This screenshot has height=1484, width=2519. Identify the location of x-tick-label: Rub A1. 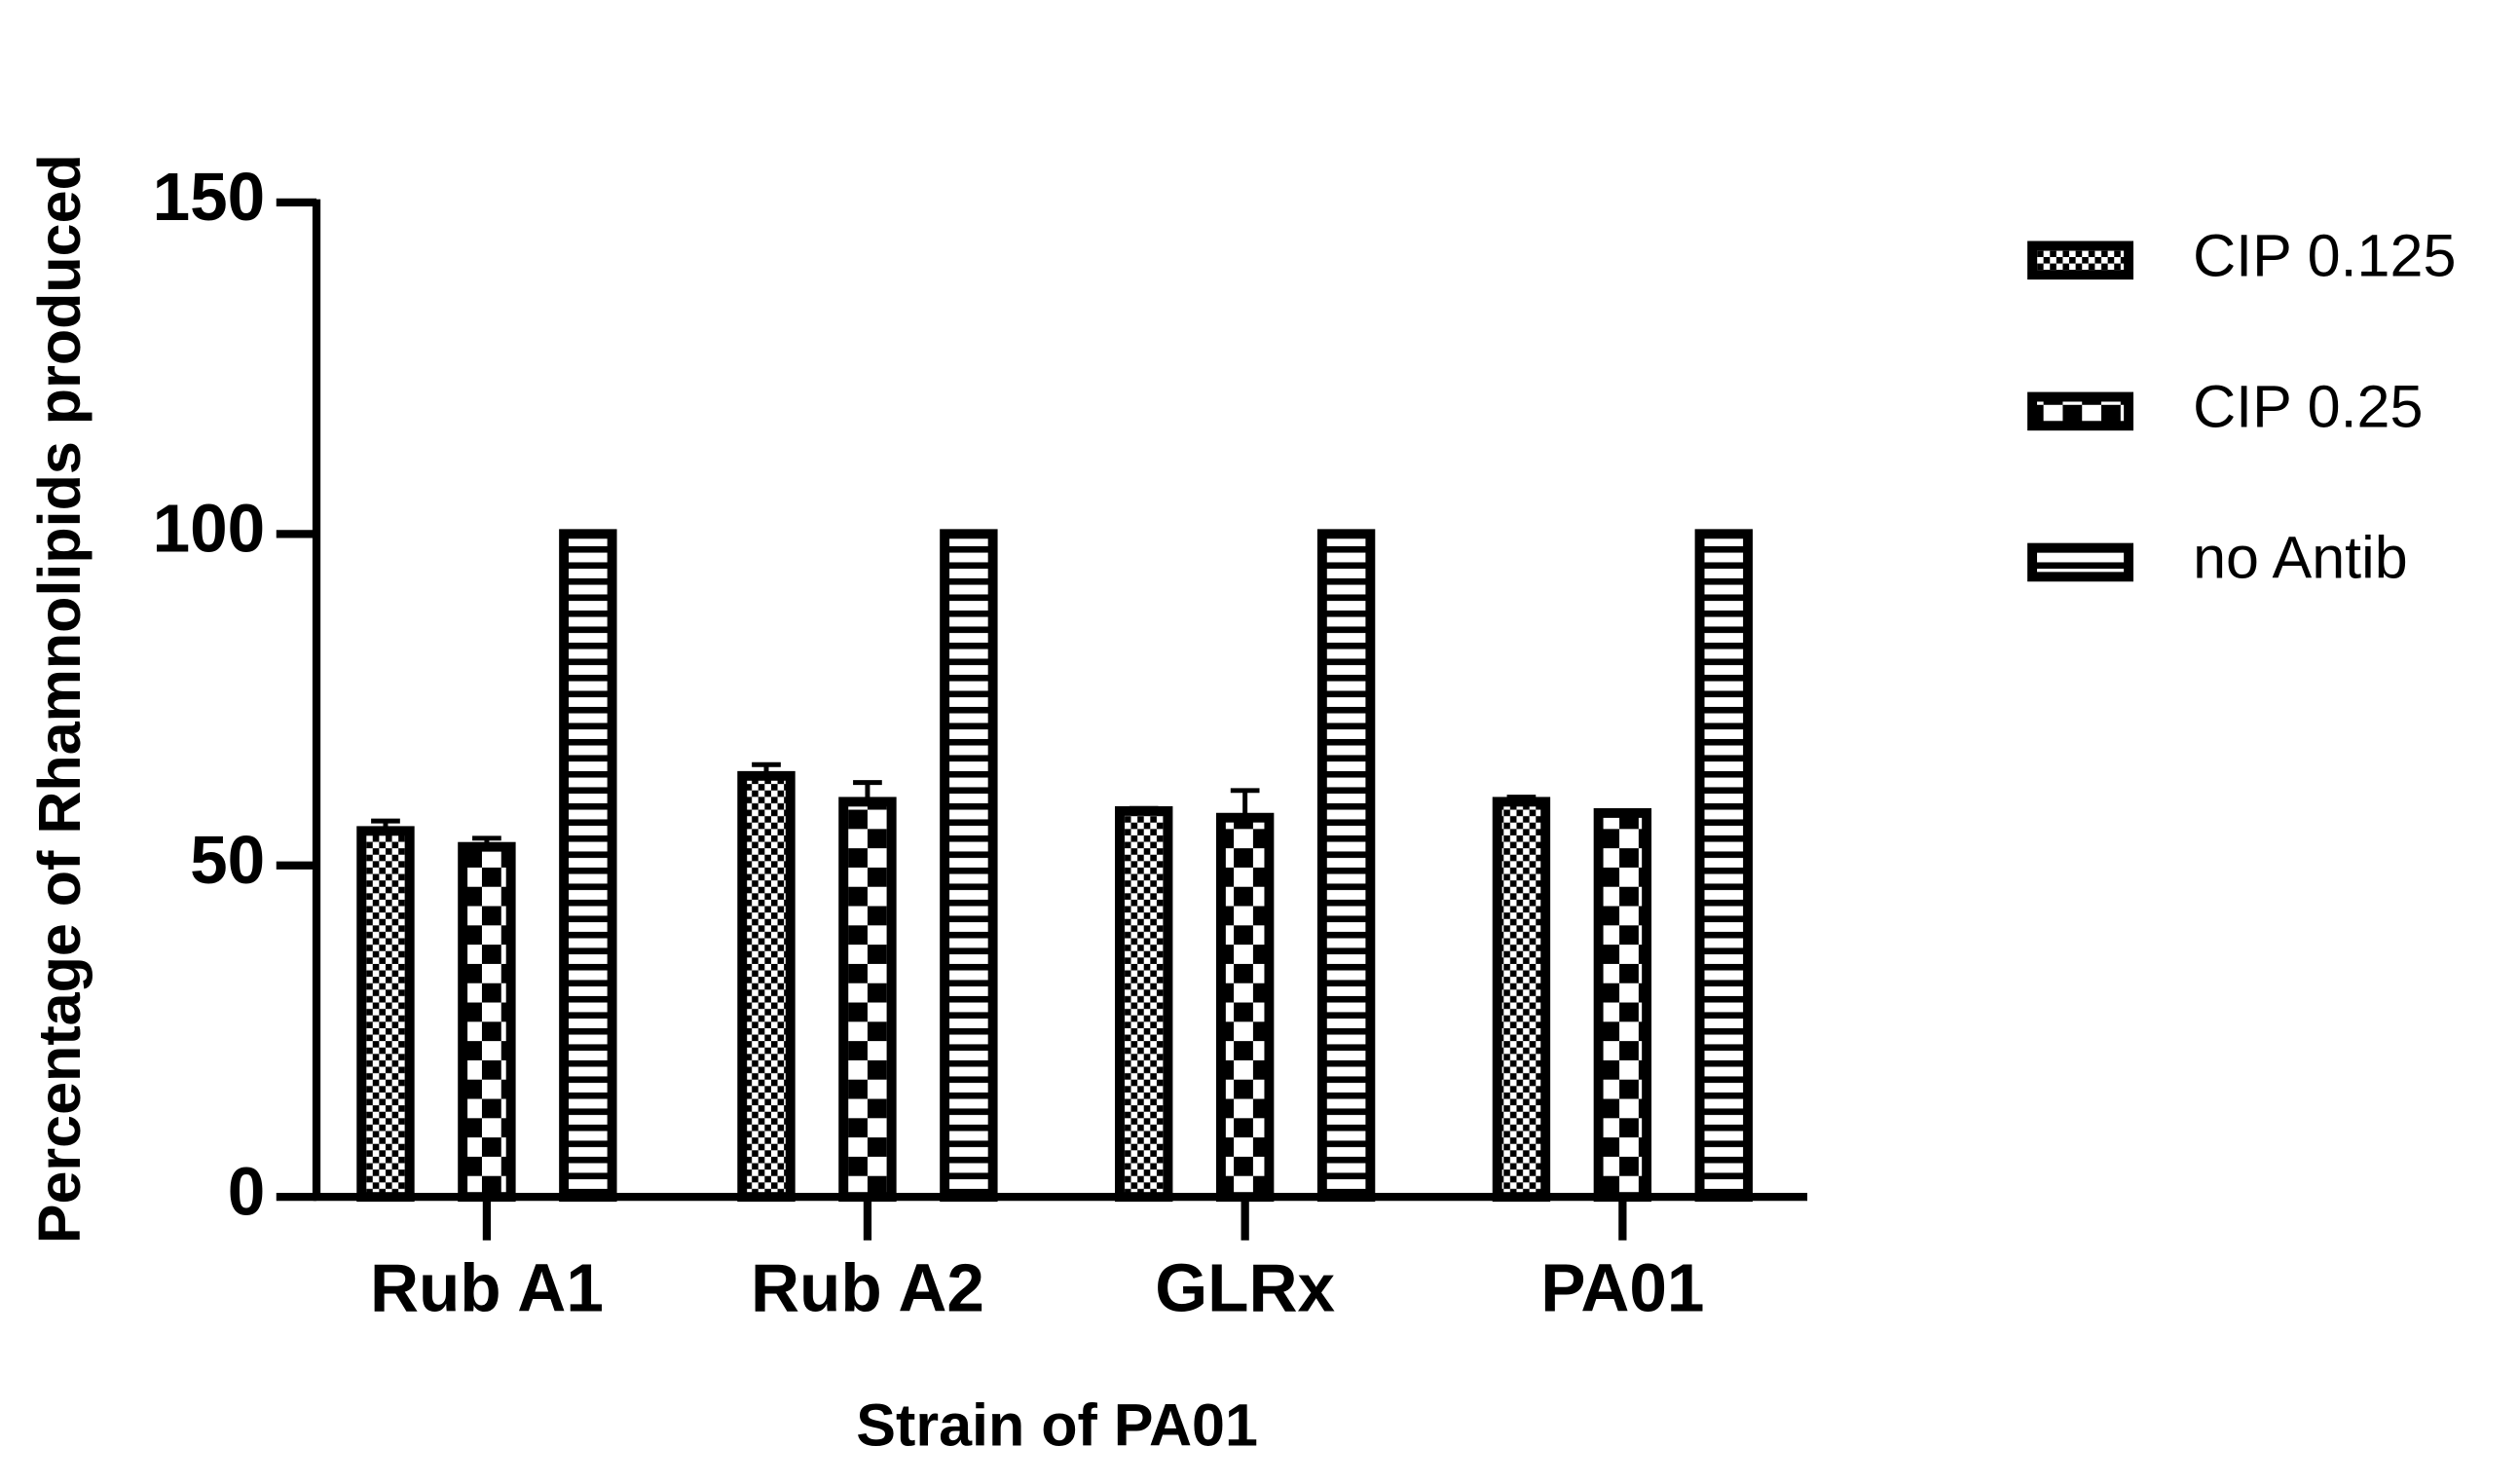
(487, 1287).